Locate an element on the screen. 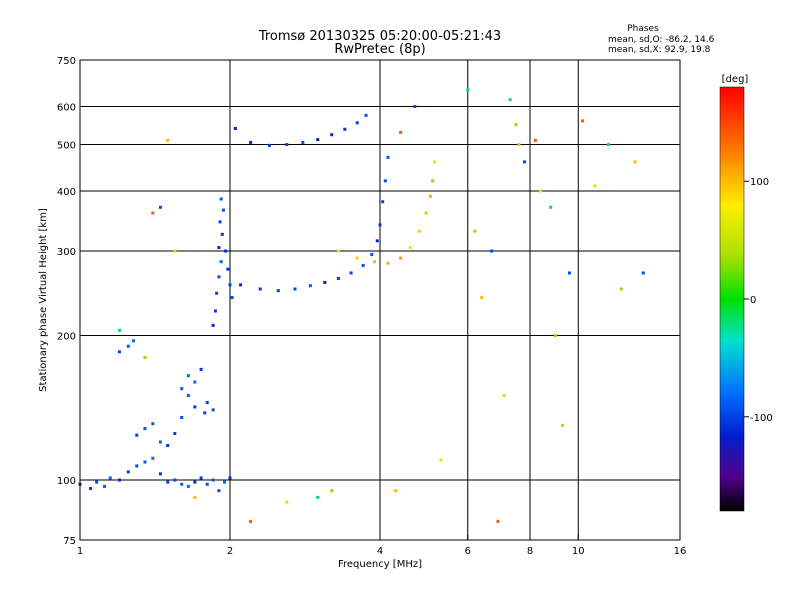  colorbar is located at coordinates (732, 299).